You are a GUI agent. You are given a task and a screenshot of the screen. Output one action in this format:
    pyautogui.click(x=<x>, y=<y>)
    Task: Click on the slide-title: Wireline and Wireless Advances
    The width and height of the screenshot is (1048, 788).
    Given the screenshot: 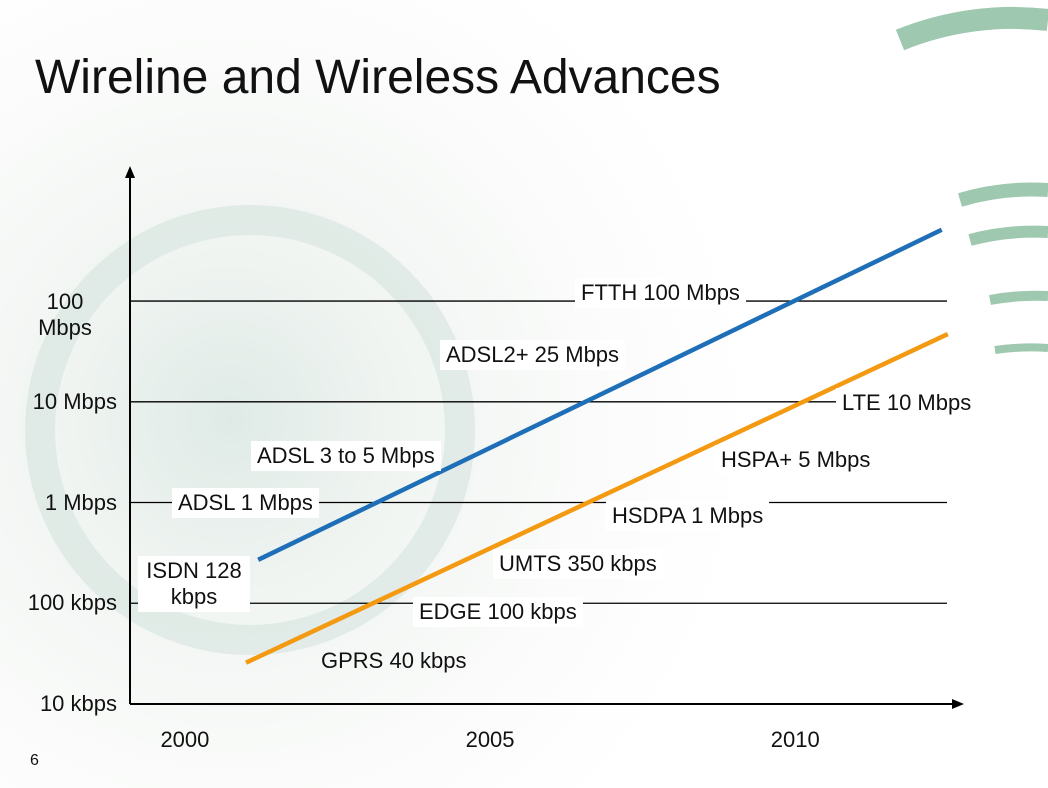 What is the action you would take?
    pyautogui.click(x=378, y=77)
    